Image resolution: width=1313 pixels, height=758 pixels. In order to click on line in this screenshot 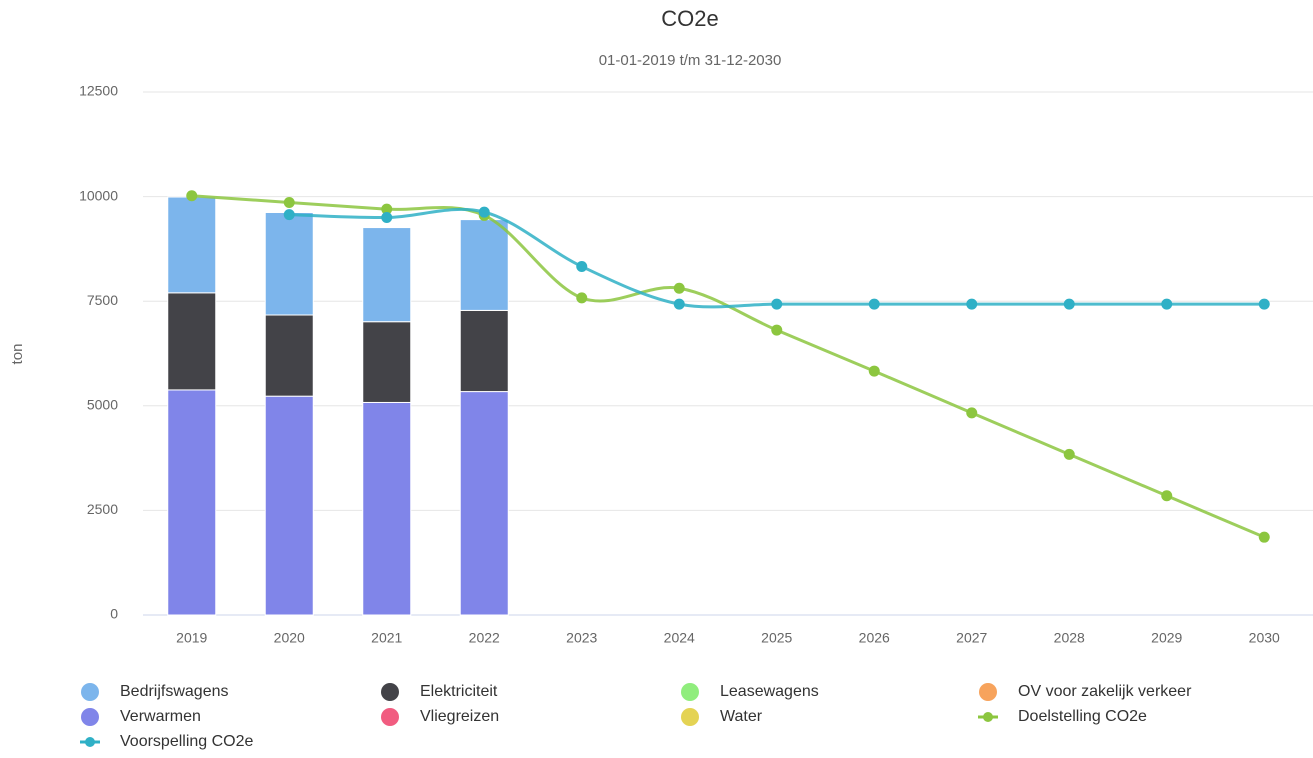, I will do `click(777, 258)`.